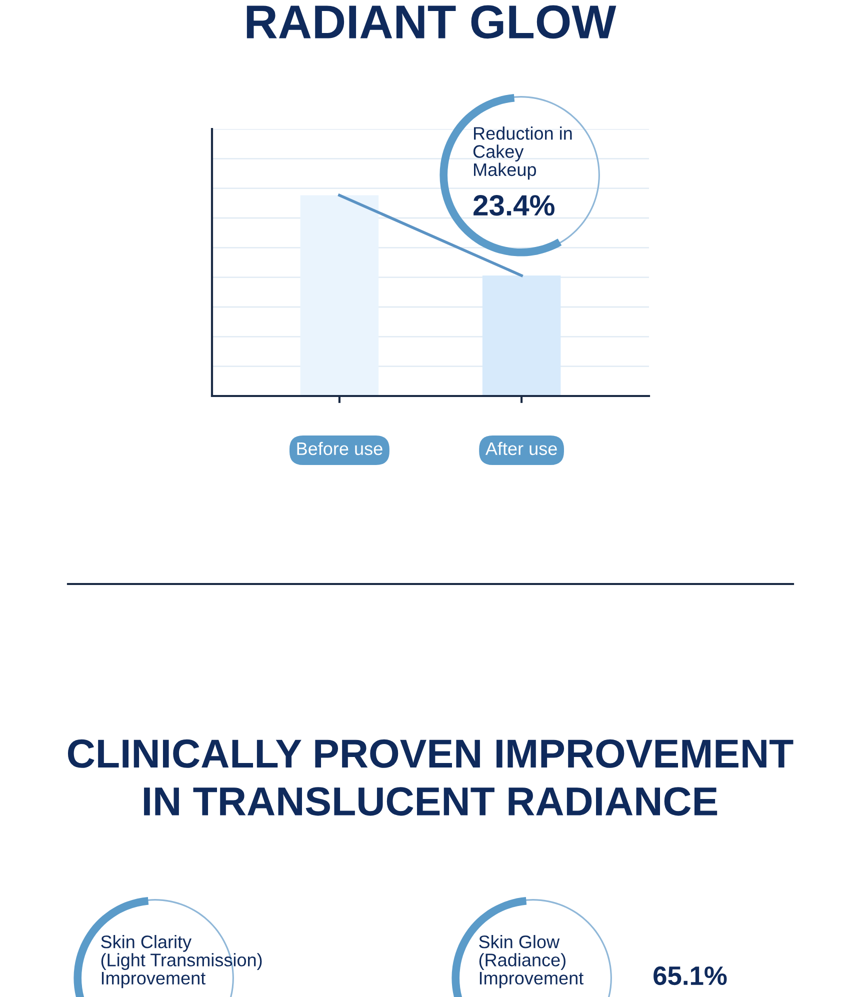  Describe the element at coordinates (431, 22) in the screenshot. I see `chart-title: RADIANT GLOW` at that location.